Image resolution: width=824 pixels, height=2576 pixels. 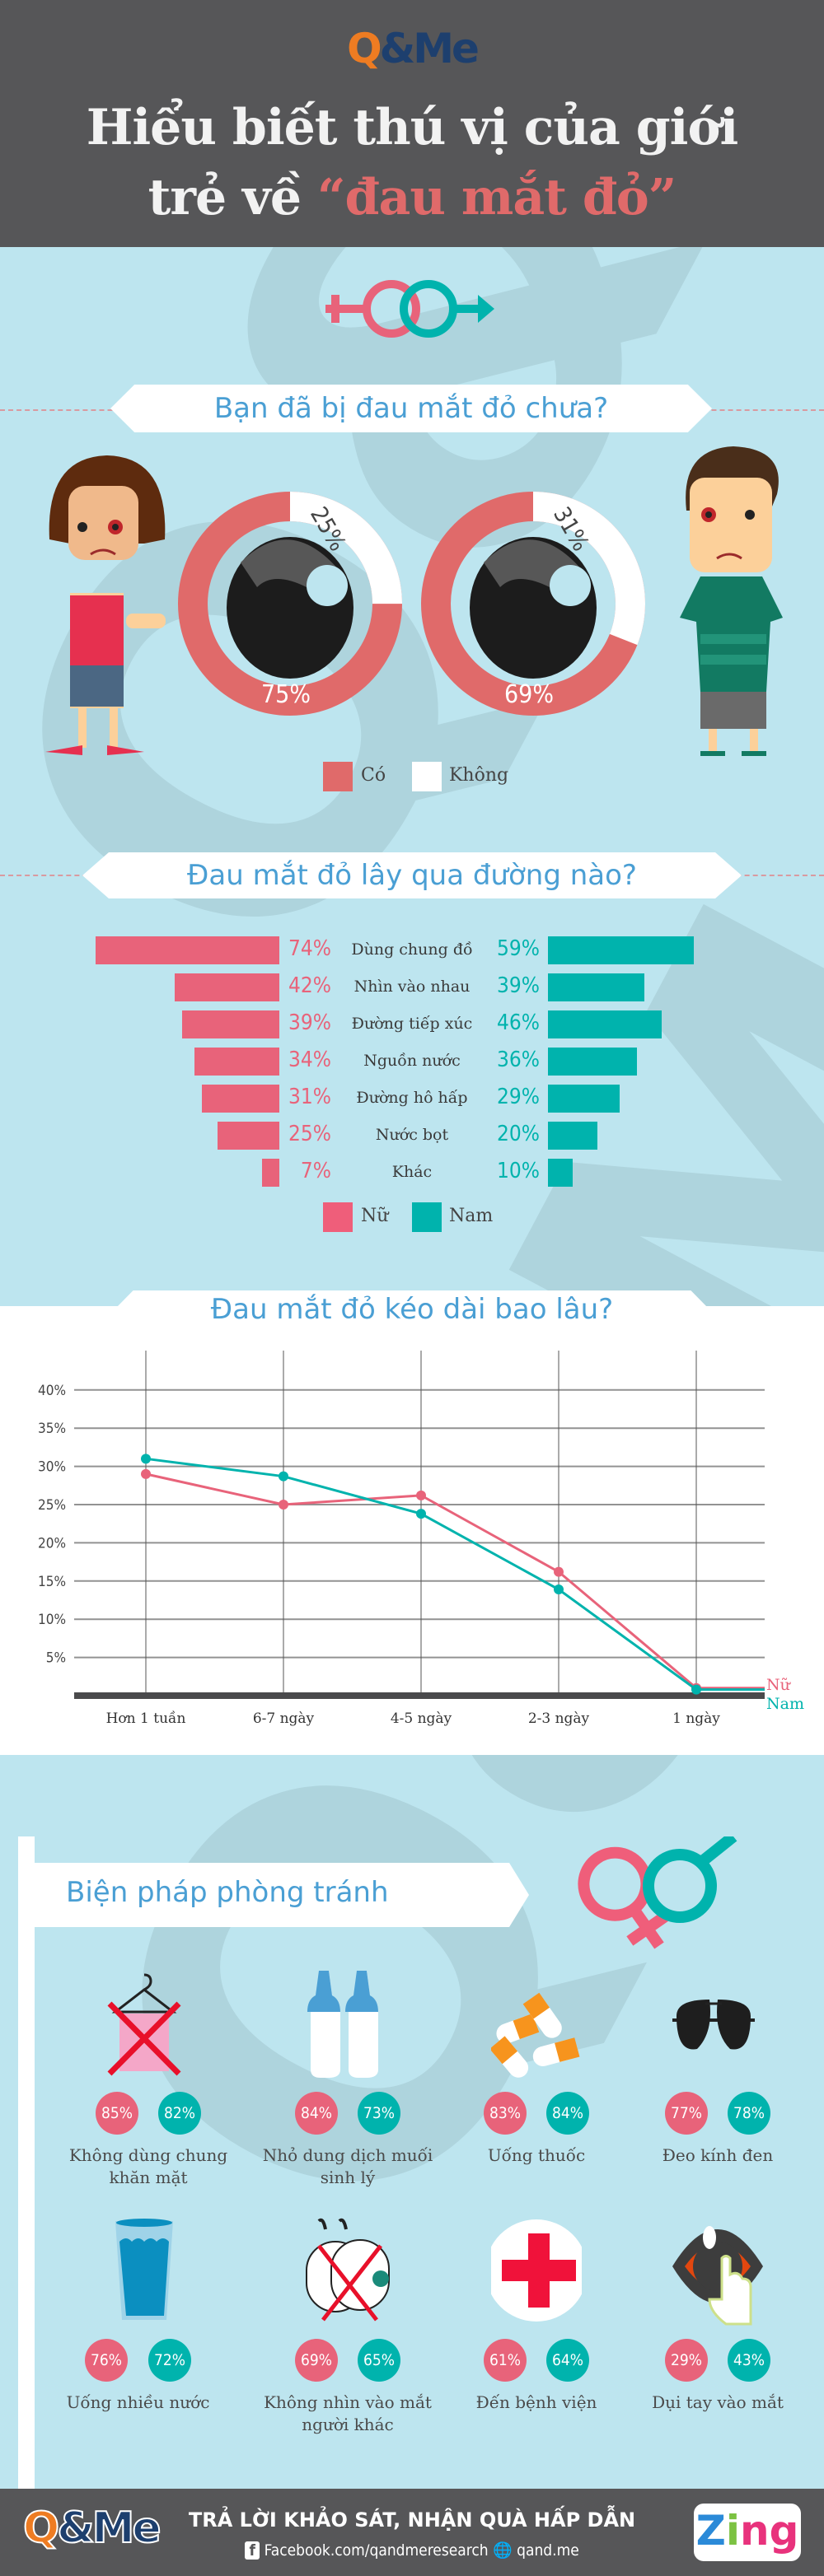 I want to click on gender-symbols-icon, so click(x=409, y=309).